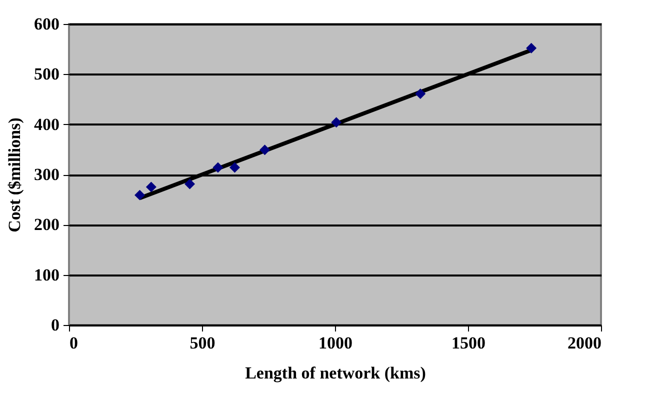 The height and width of the screenshot is (418, 671). What do you see at coordinates (47, 24) in the screenshot?
I see `y-tick-label: 600` at bounding box center [47, 24].